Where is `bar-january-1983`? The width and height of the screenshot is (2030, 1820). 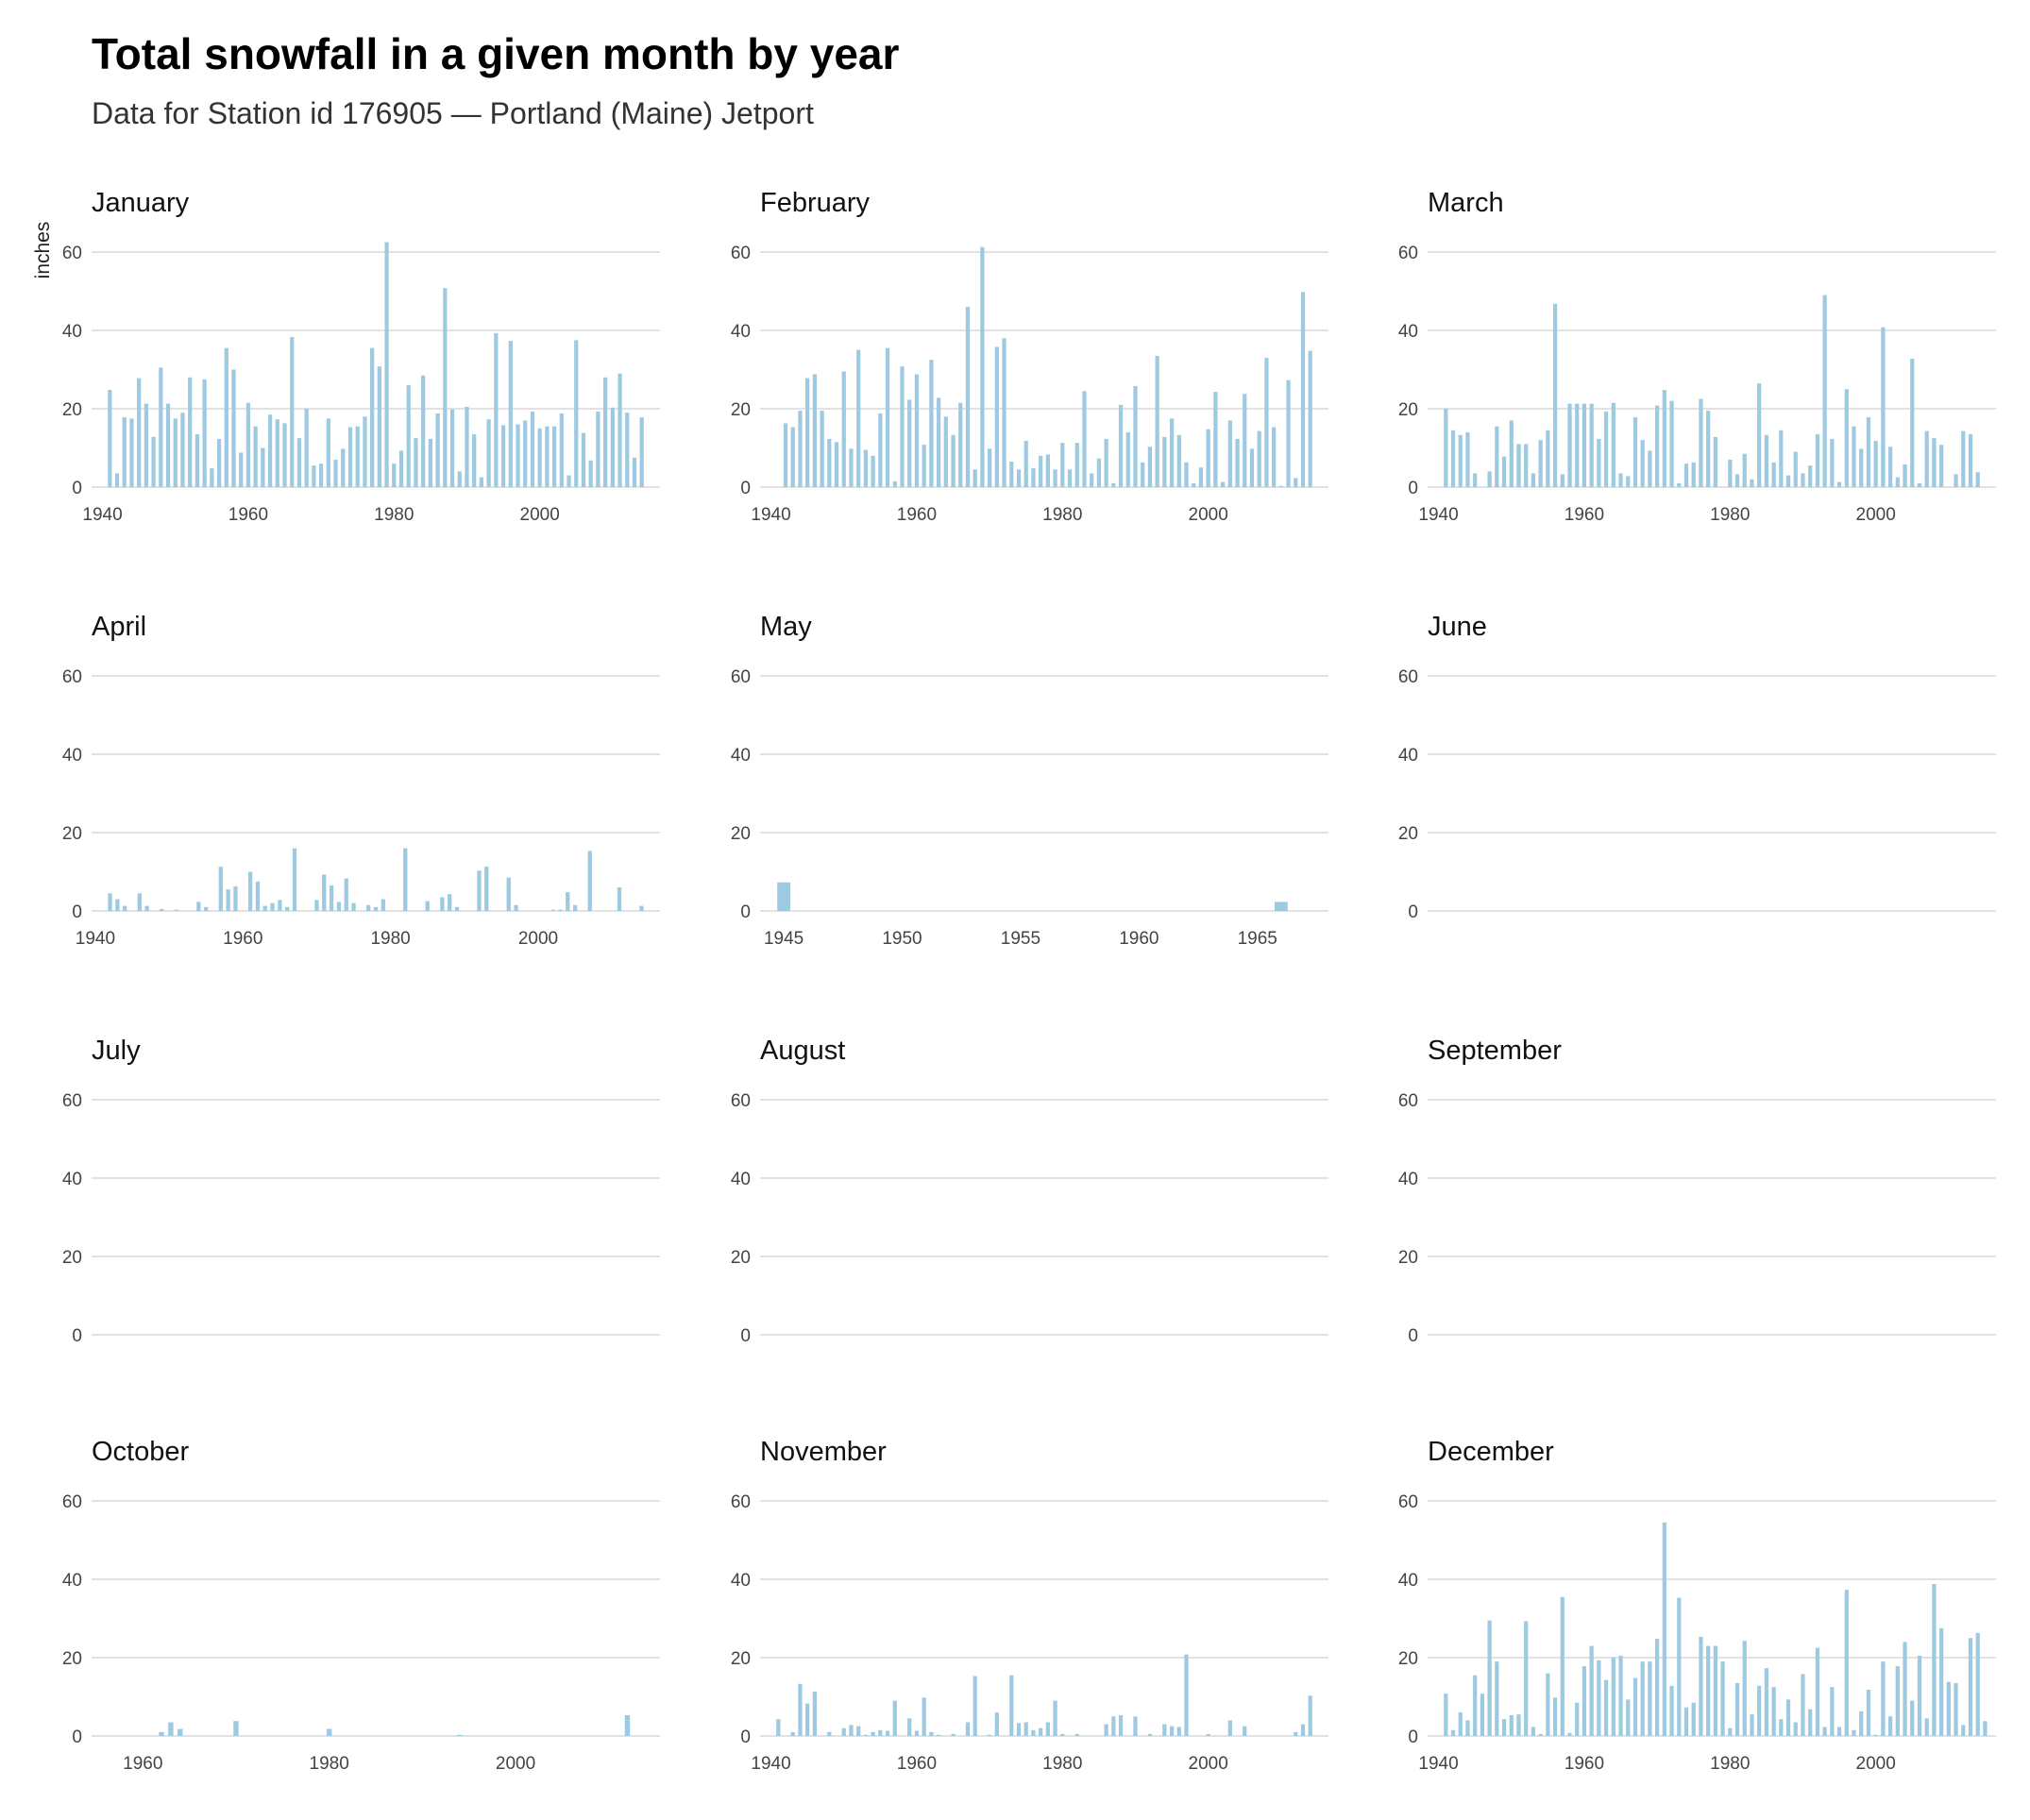
bar-january-1983 is located at coordinates (416, 462).